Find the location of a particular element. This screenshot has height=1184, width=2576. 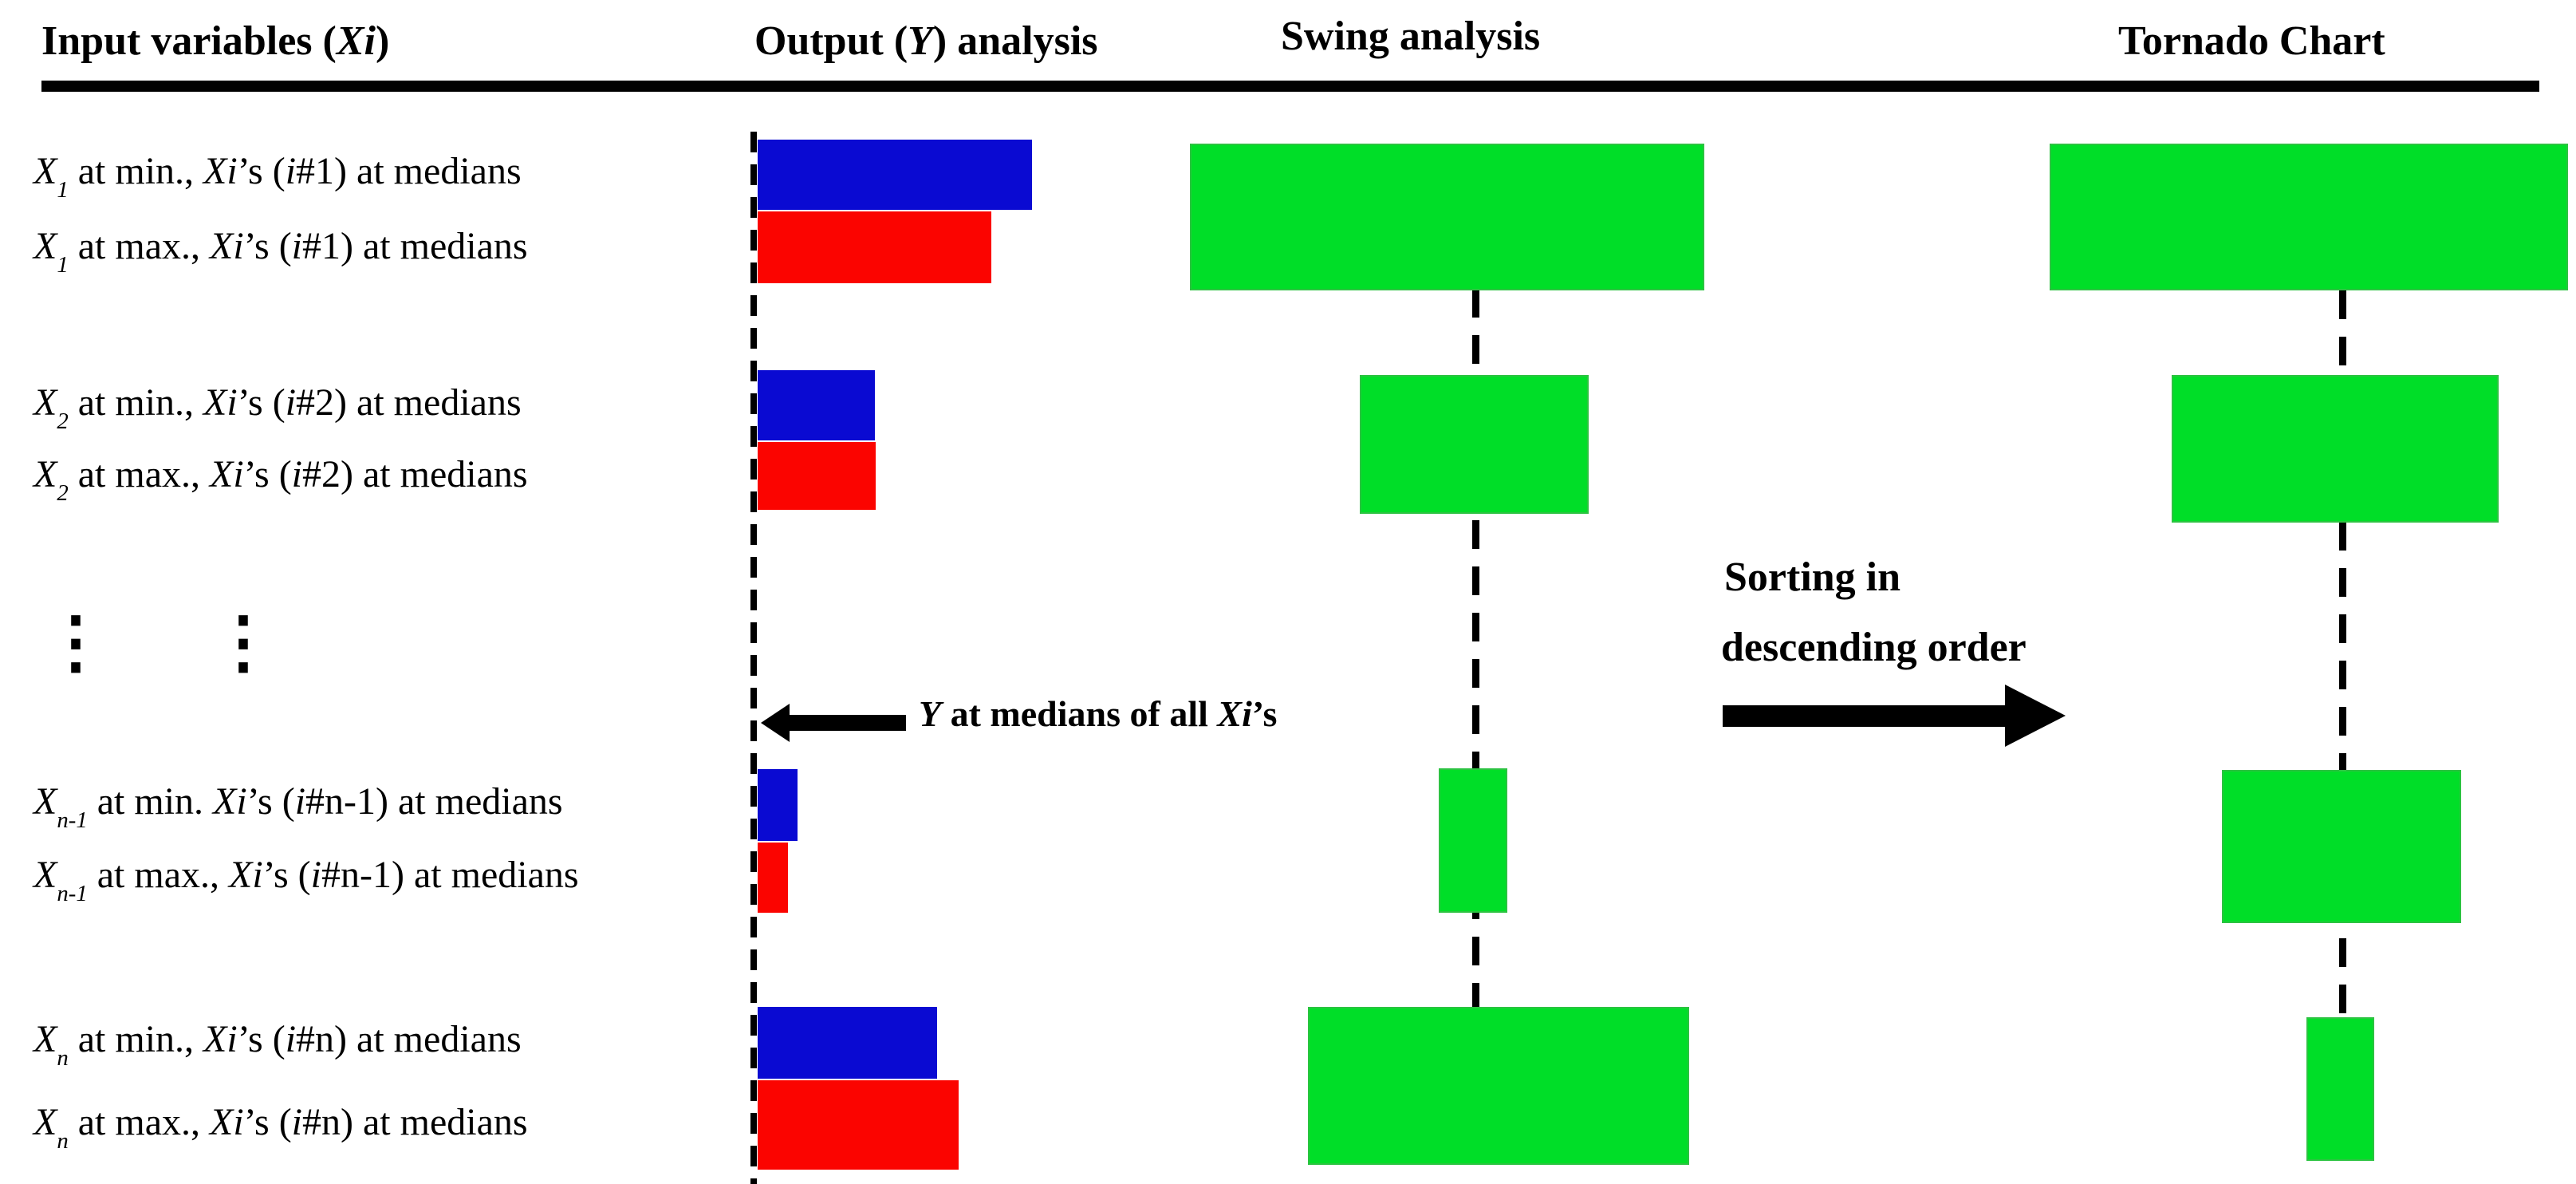

tornado-bar-rank4 is located at coordinates (2340, 1089).